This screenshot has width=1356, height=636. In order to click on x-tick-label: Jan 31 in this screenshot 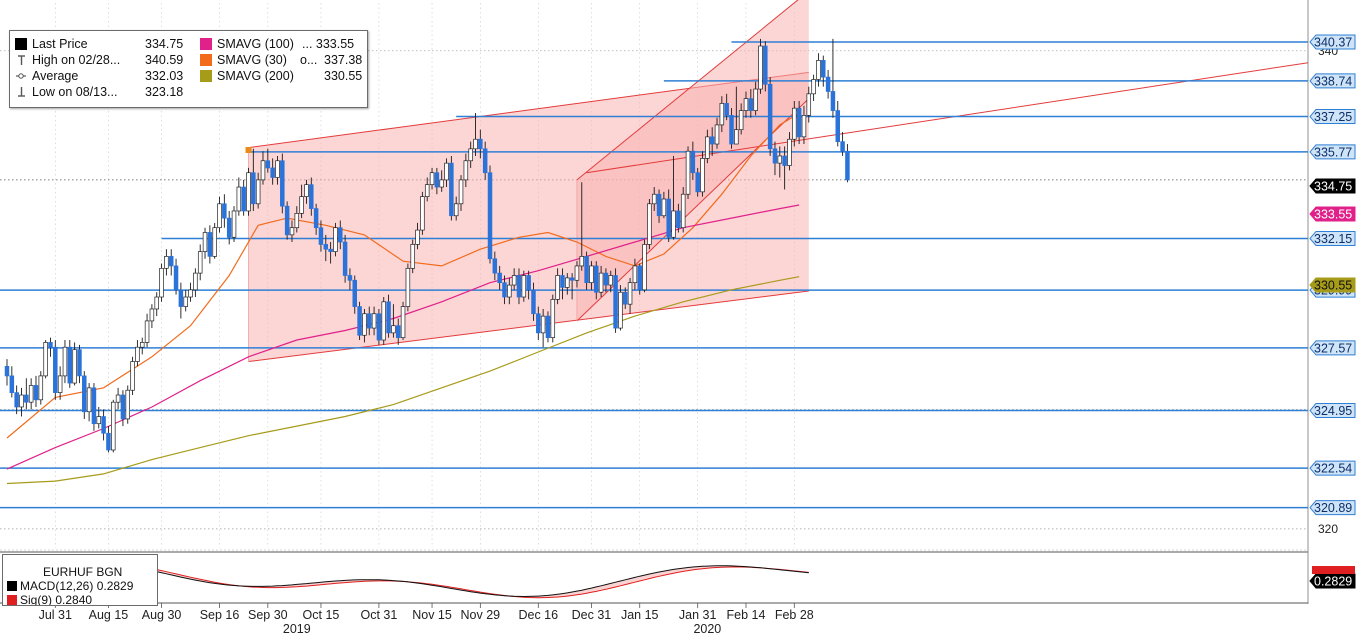, I will do `click(698, 615)`.